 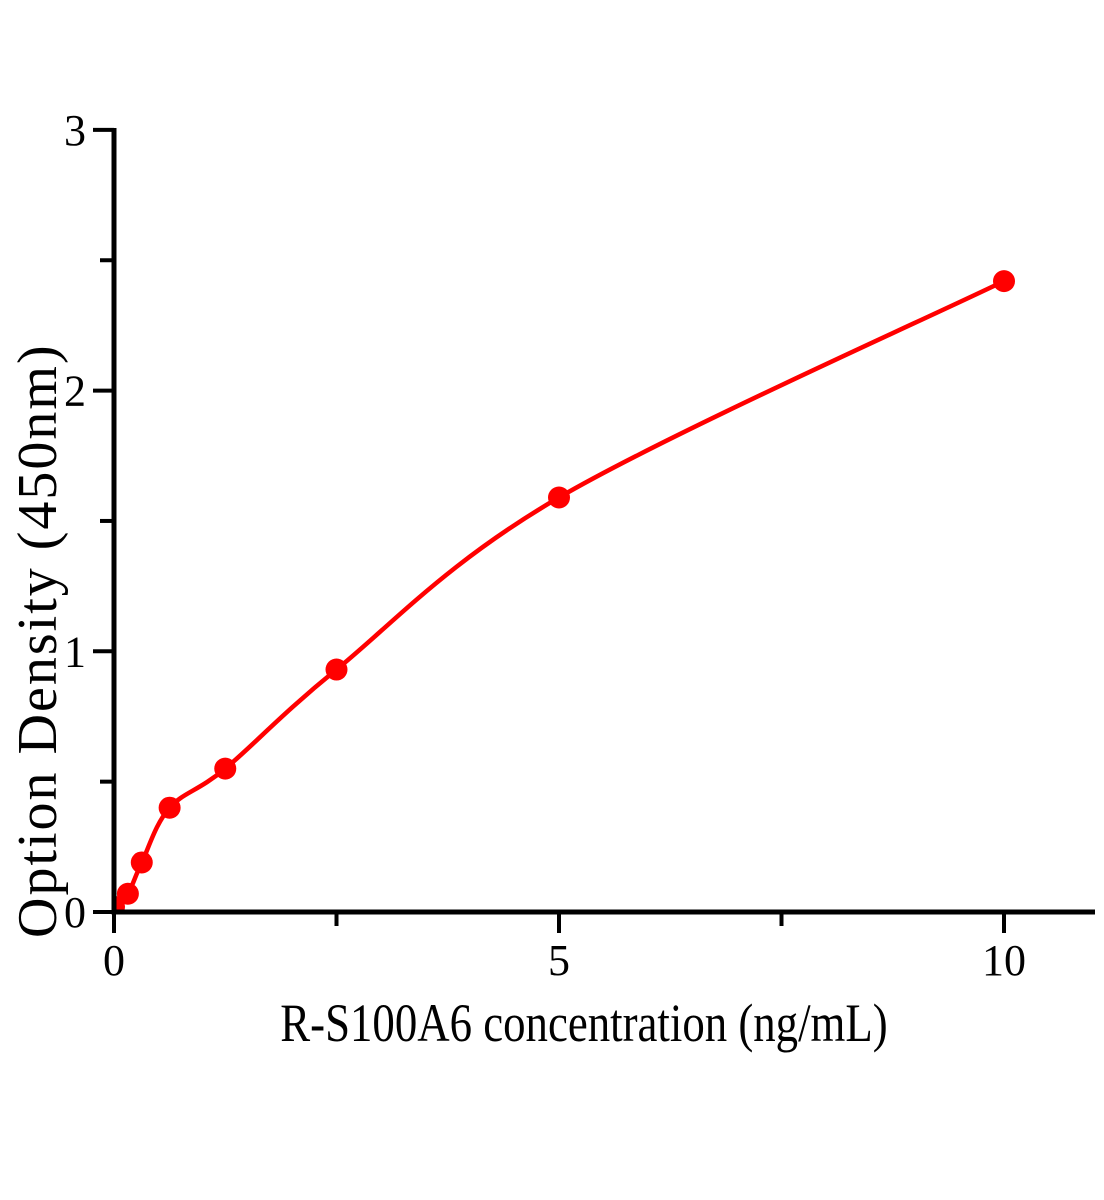 What do you see at coordinates (75, 391) in the screenshot?
I see `y-tick-label: 2` at bounding box center [75, 391].